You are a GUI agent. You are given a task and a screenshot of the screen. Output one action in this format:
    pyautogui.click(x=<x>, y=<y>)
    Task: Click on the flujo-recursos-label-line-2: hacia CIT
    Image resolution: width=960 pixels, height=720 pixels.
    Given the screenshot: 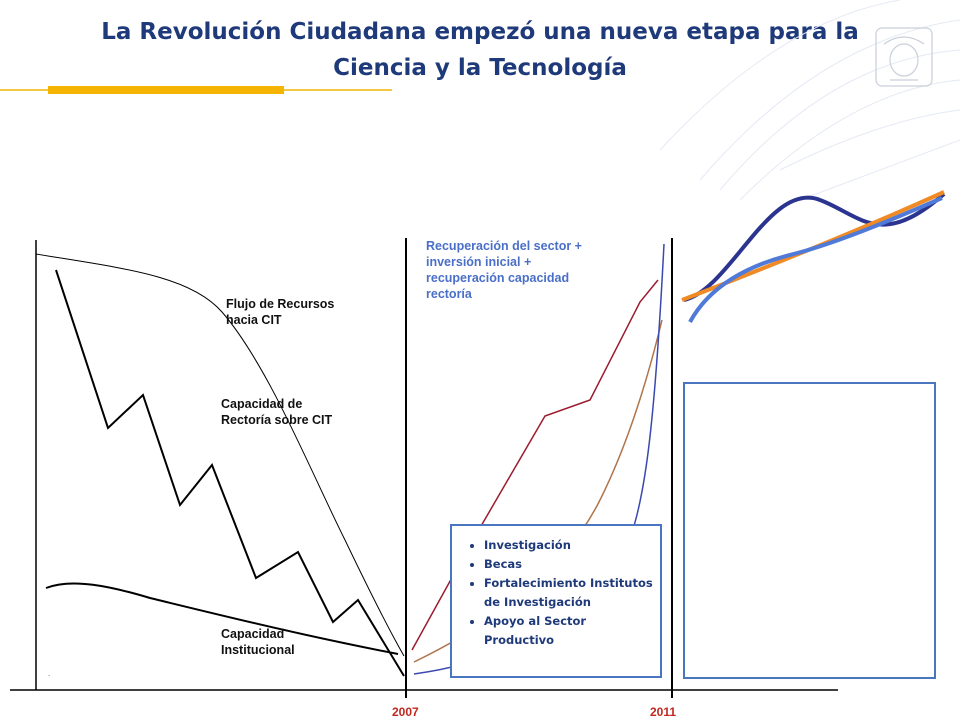 What is the action you would take?
    pyautogui.click(x=254, y=320)
    